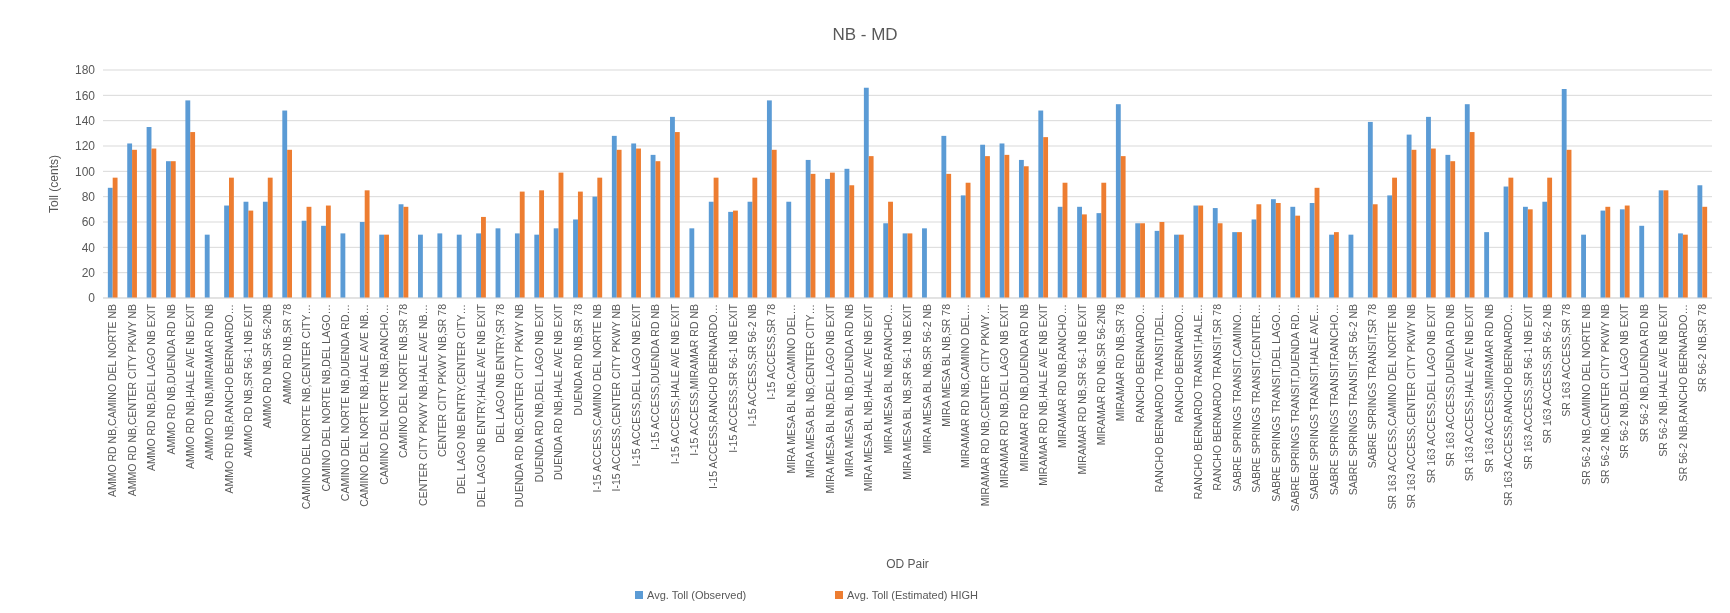 The width and height of the screenshot is (1730, 613). What do you see at coordinates (500, 373) in the screenshot?
I see `x-tick-label: DEL LAGO NB ENTRY,SR 78` at bounding box center [500, 373].